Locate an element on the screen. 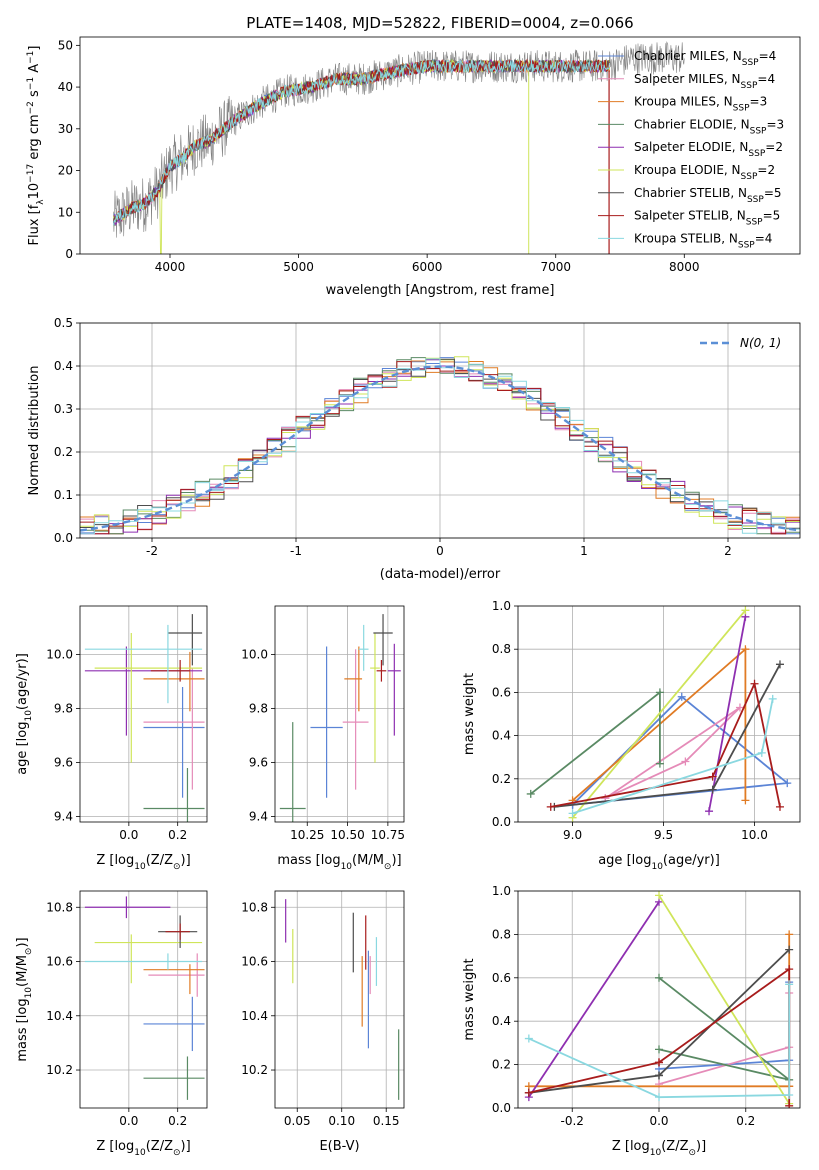 Image resolution: width=819 pixels, height=1170 pixels. tick-label-x: -2 is located at coordinates (152, 551).